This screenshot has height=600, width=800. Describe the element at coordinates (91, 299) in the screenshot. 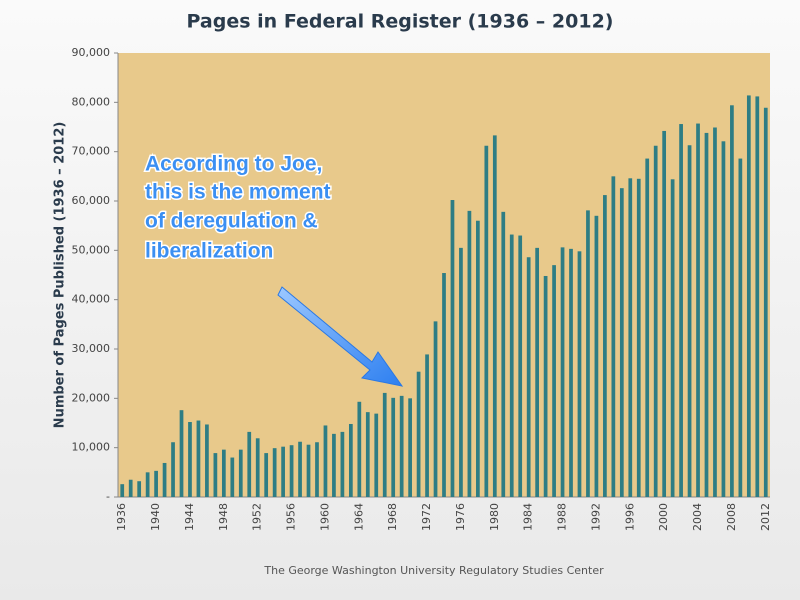

I see `y-tick-label: 40,000` at that location.